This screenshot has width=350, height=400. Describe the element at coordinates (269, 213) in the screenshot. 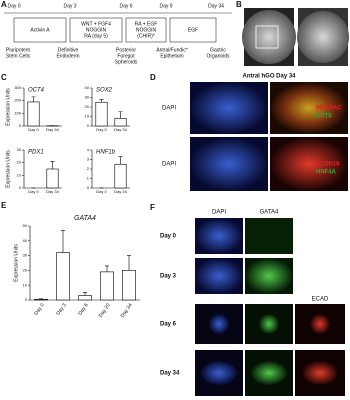

I see `column-label: GATA4` at that location.